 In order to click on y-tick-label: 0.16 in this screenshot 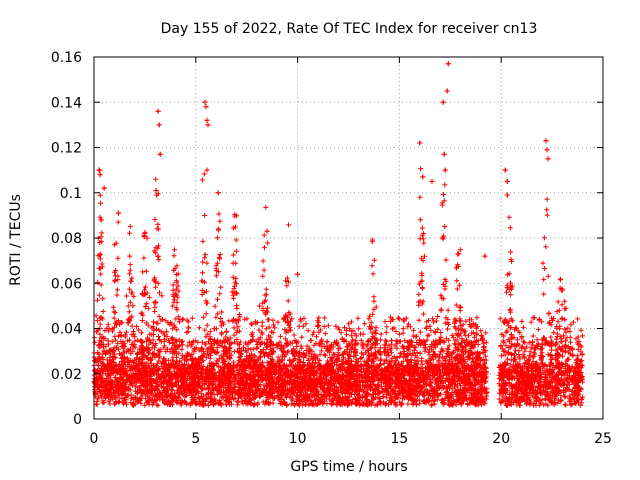, I will do `click(66, 58)`.